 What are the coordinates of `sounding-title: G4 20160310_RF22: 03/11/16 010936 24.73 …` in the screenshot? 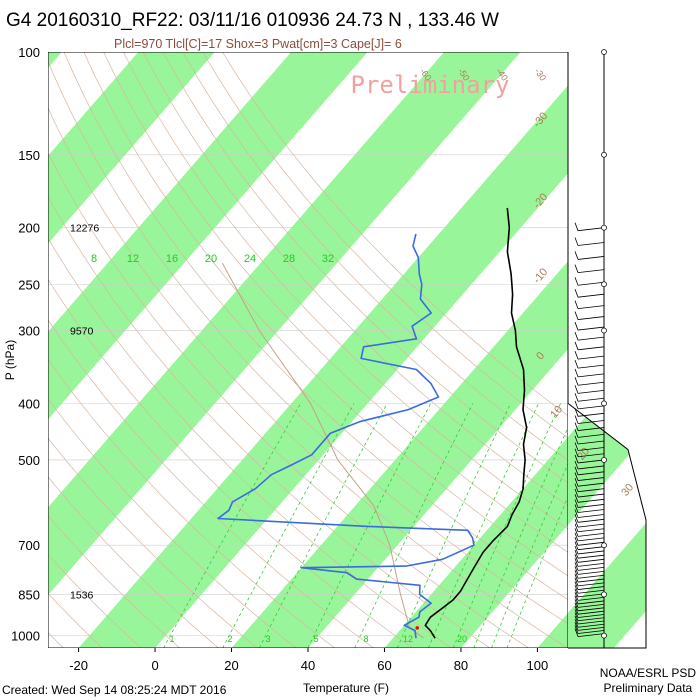 It's located at (252, 20).